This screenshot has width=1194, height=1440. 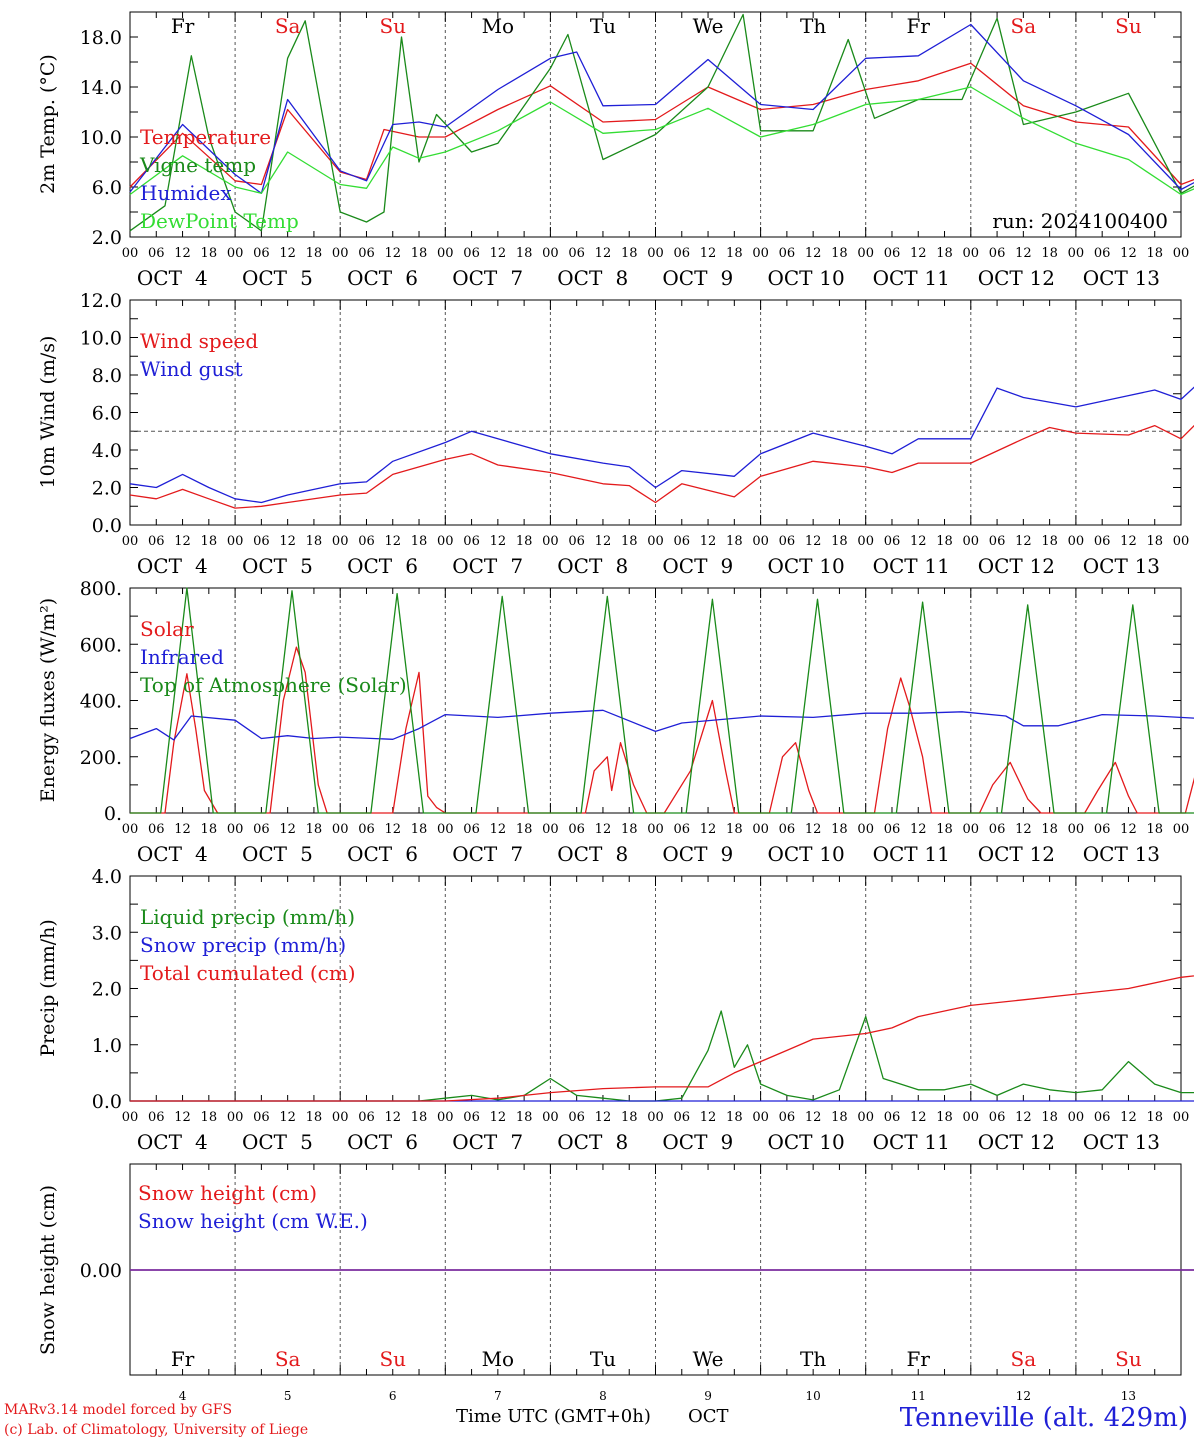 What do you see at coordinates (101, 758) in the screenshot?
I see `y-tick-label: 200.` at bounding box center [101, 758].